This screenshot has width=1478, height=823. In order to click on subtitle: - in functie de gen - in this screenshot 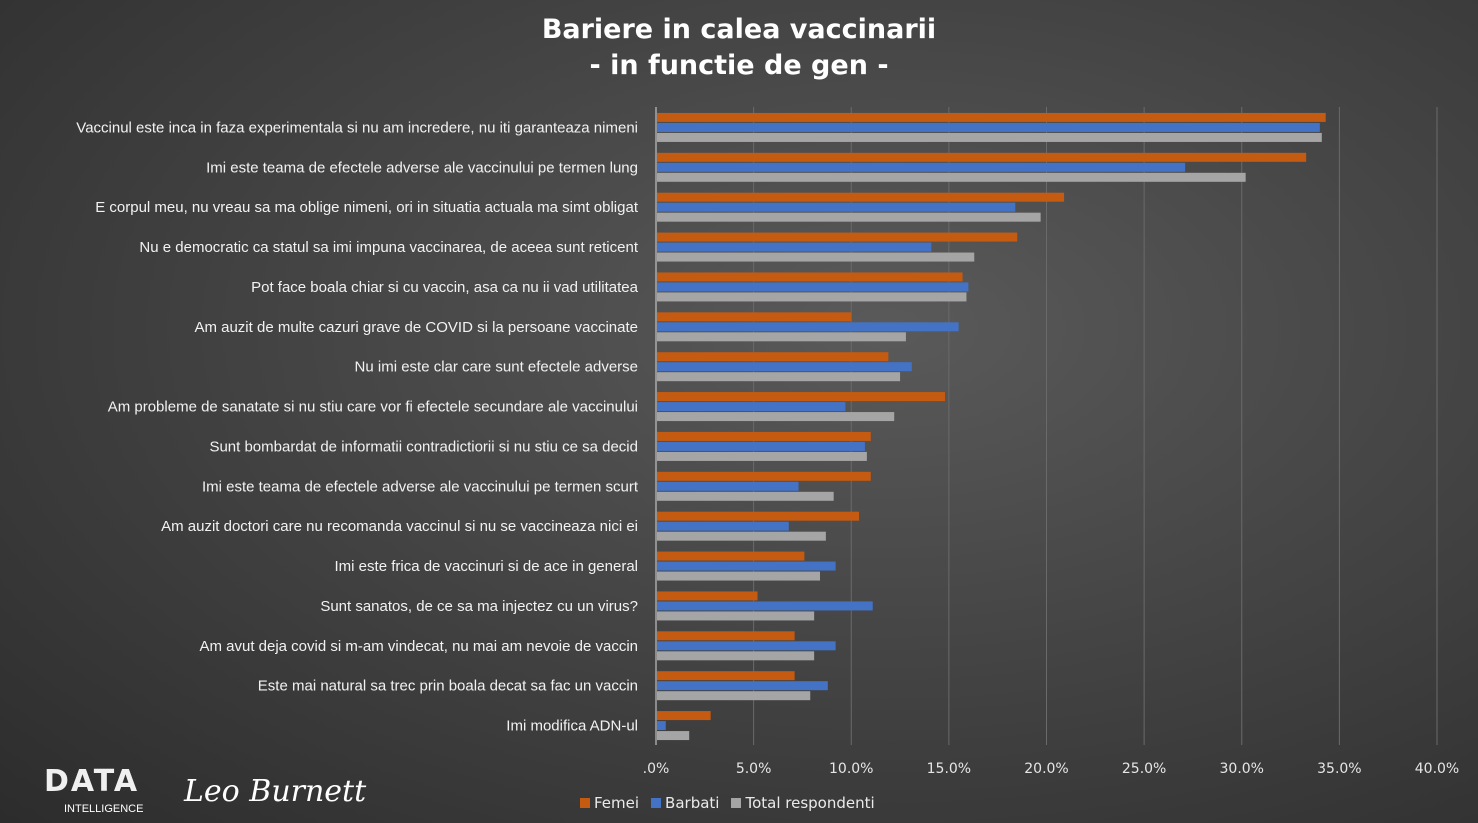, I will do `click(739, 65)`.